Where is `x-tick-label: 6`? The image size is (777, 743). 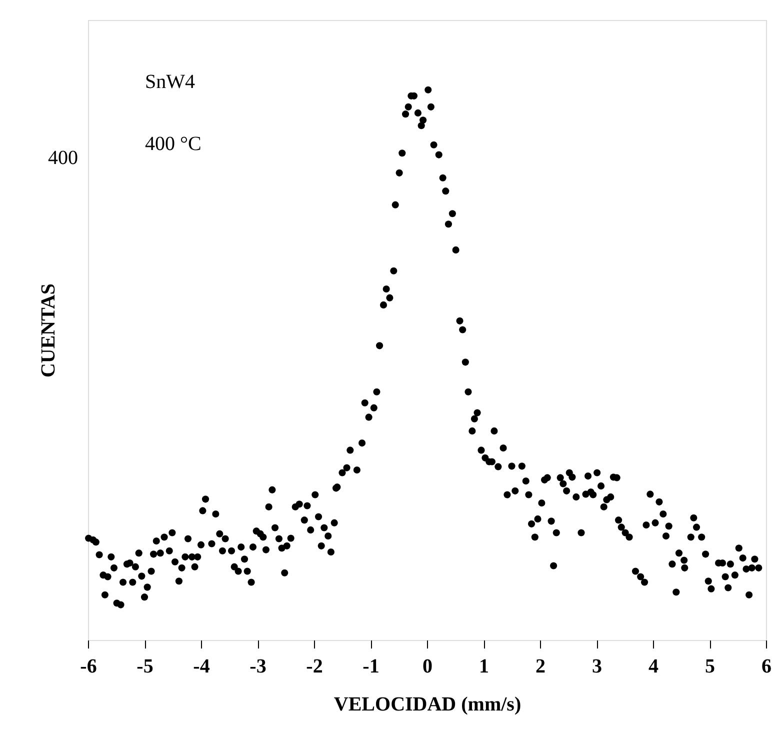 x-tick-label: 6 is located at coordinates (767, 667).